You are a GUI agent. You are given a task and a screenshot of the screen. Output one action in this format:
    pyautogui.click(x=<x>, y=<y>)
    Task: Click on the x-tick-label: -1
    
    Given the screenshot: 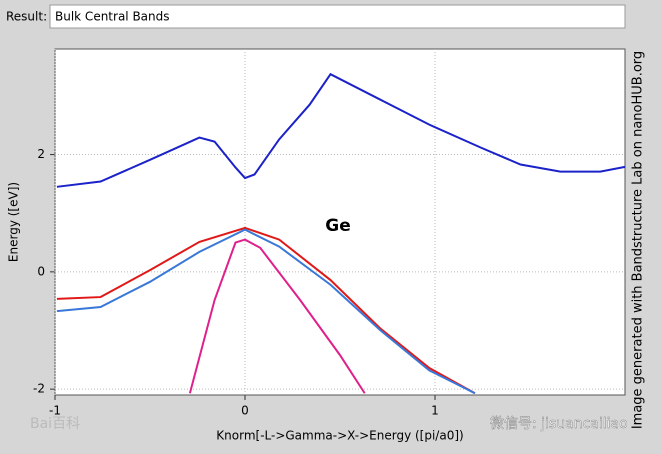 What is the action you would take?
    pyautogui.click(x=55, y=411)
    